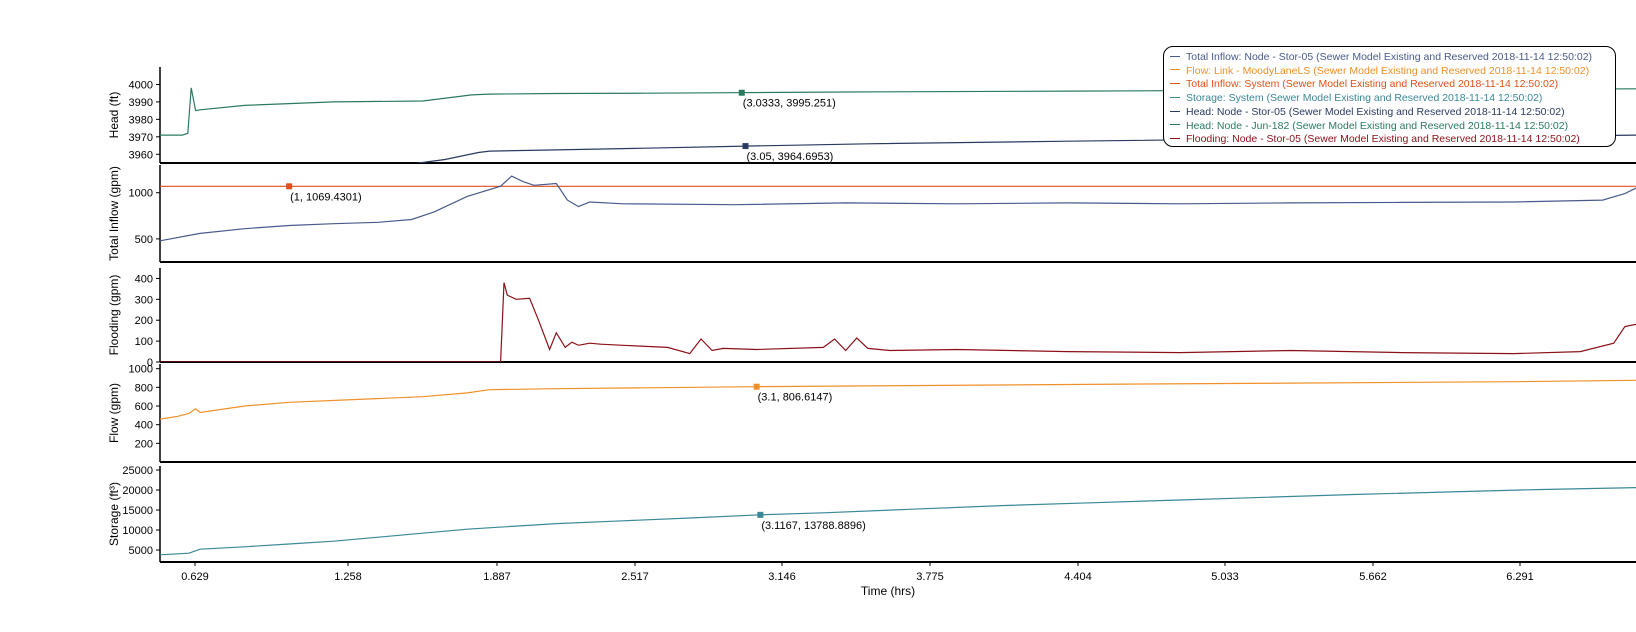  What do you see at coordinates (144, 407) in the screenshot?
I see `y-tick-label: 600` at bounding box center [144, 407].